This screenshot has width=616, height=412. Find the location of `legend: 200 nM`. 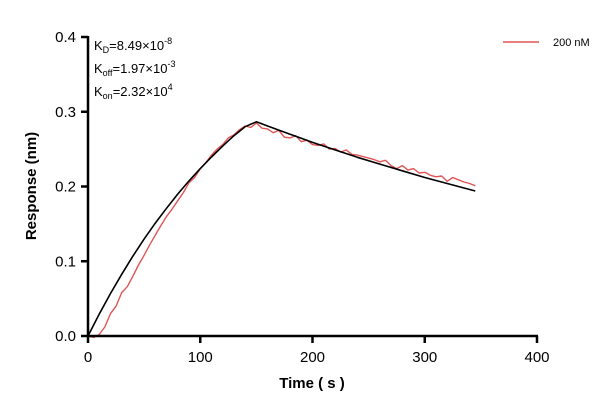

legend: 200 nM is located at coordinates (546, 43).